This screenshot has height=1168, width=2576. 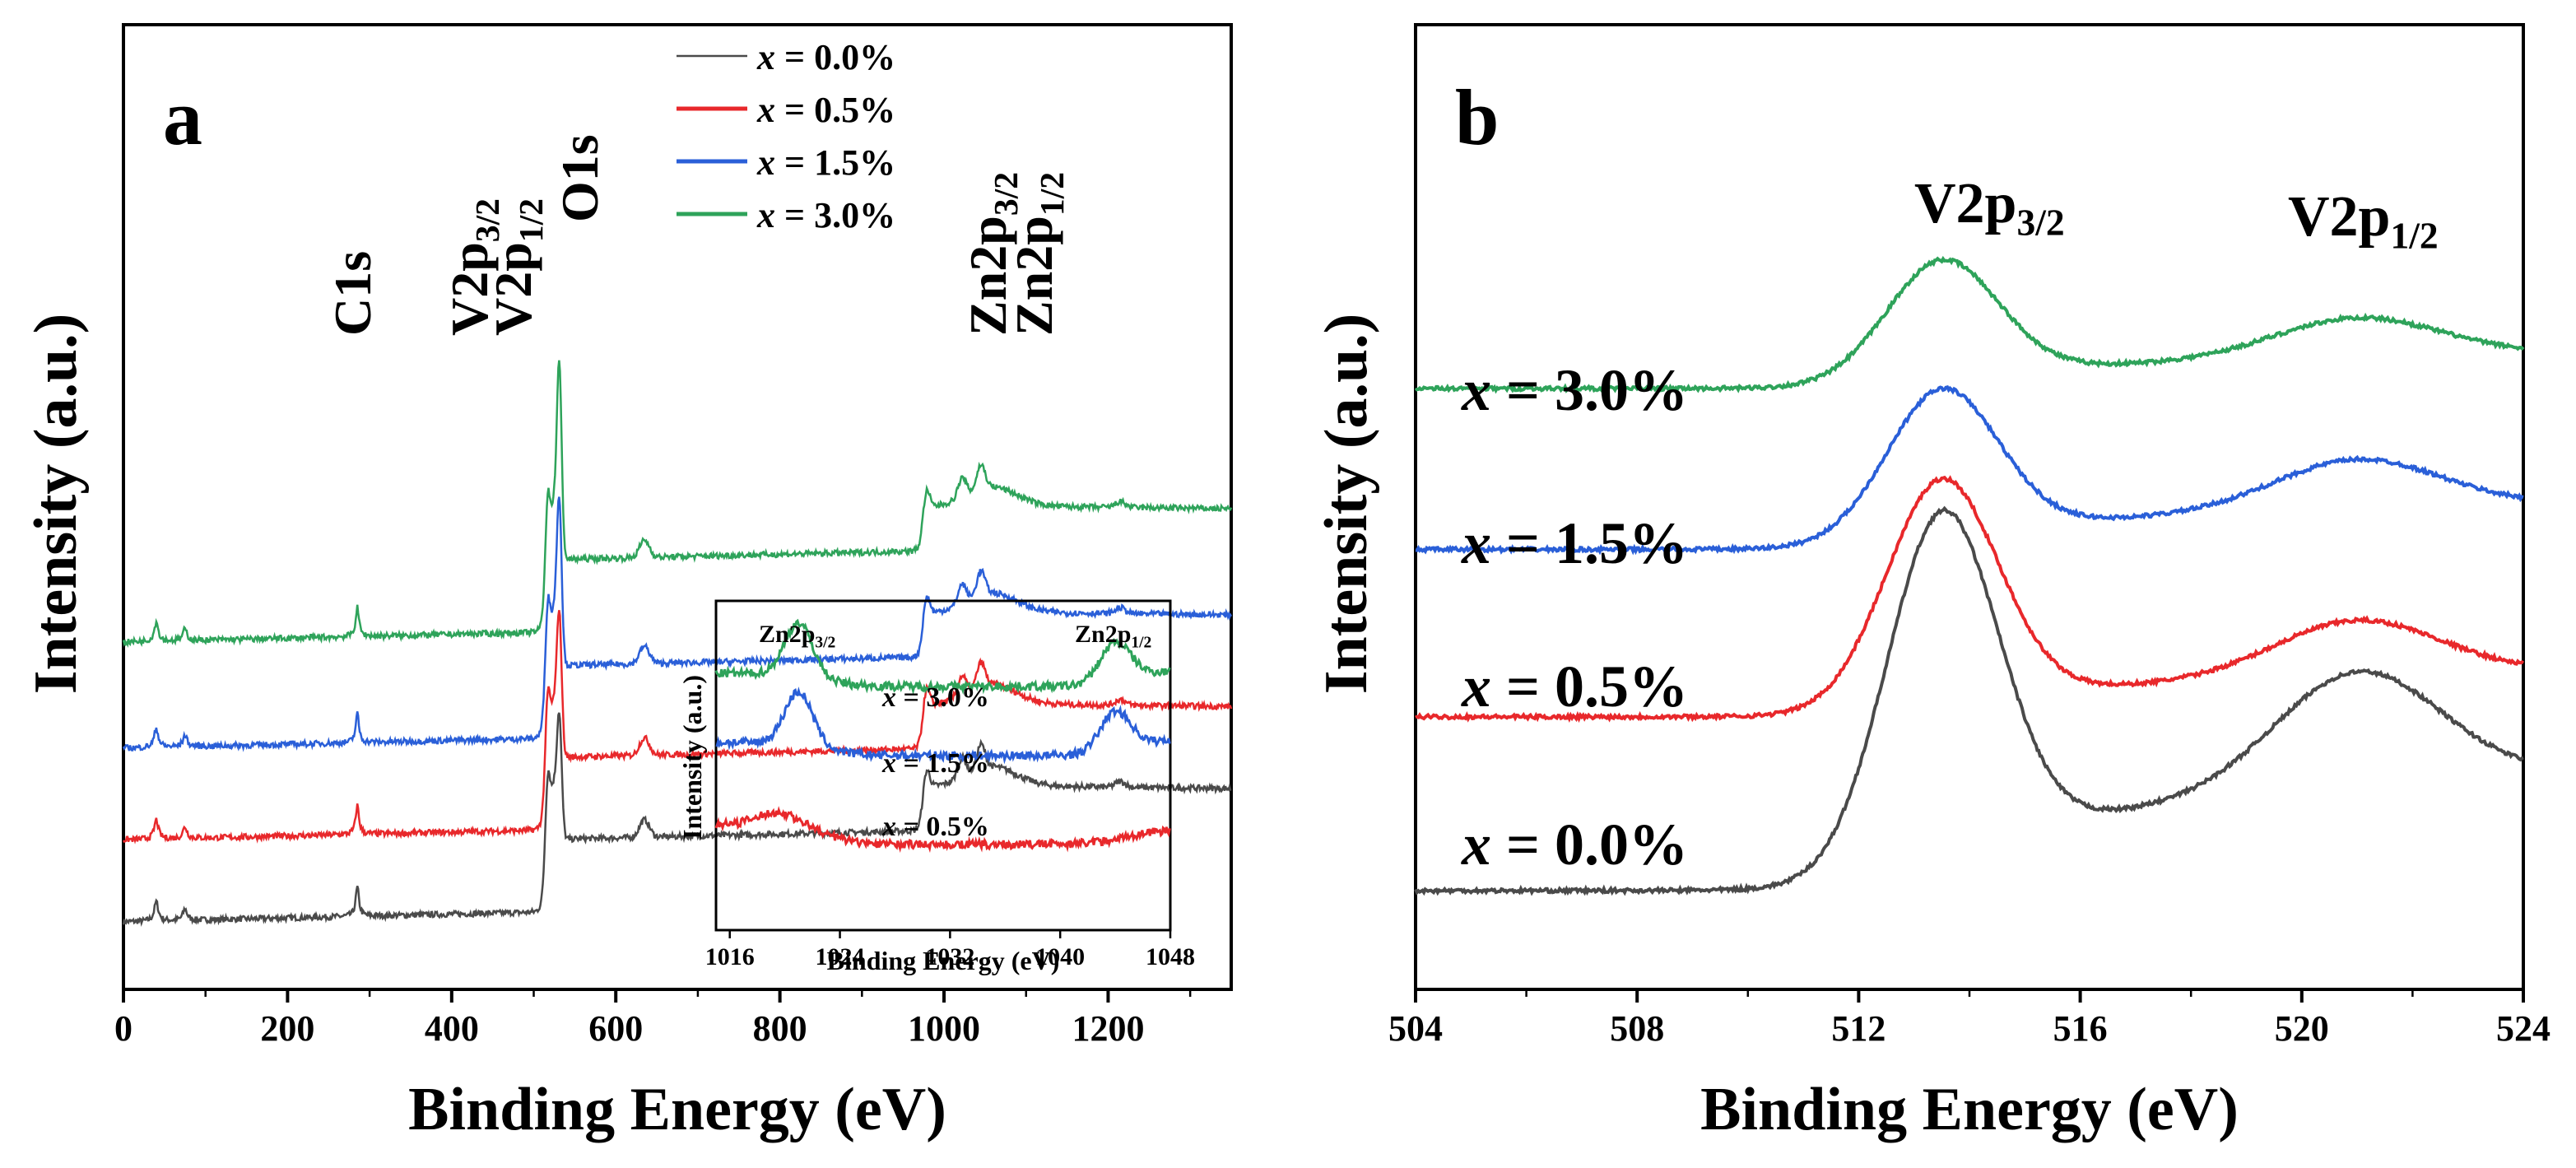 I want to click on b-xtick-label-5: 524, so click(x=2523, y=1028).